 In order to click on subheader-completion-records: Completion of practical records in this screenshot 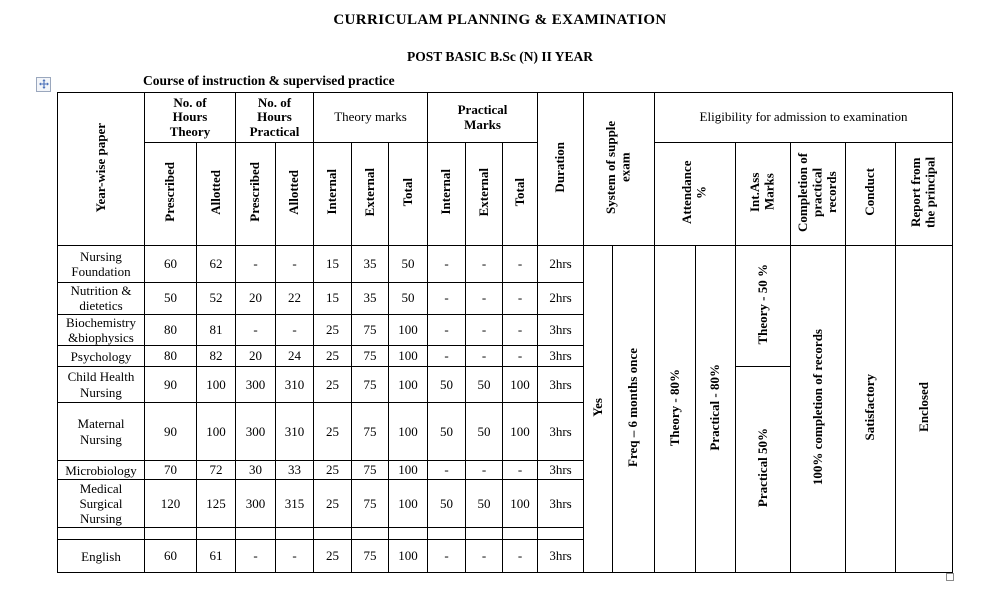, I will do `click(818, 194)`.